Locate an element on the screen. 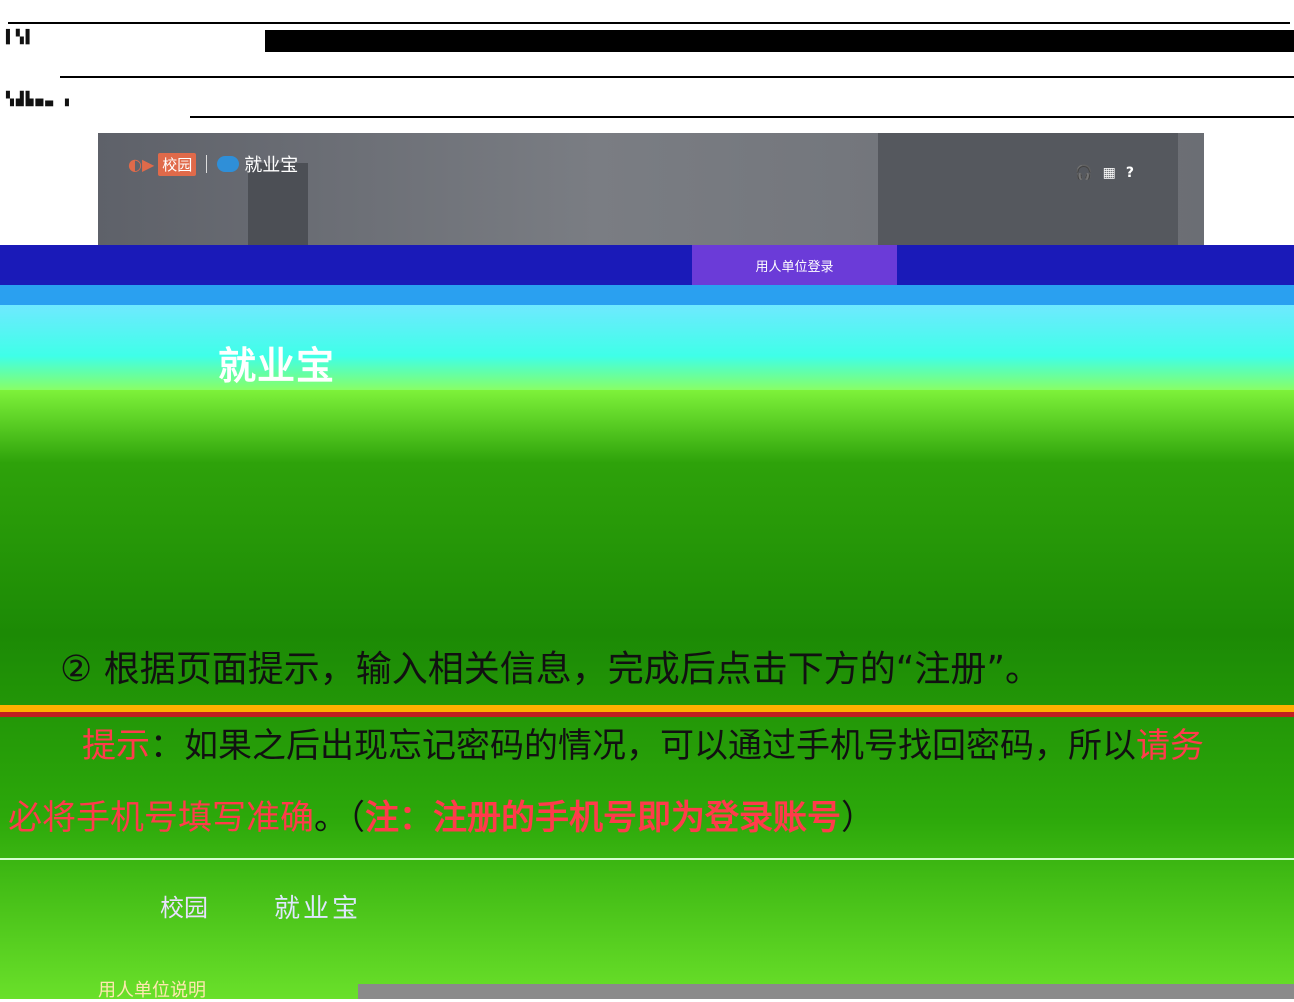 The width and height of the screenshot is (1294, 1002). login-banner: 用人单位登录 就业宝 is located at coordinates (647, 317).